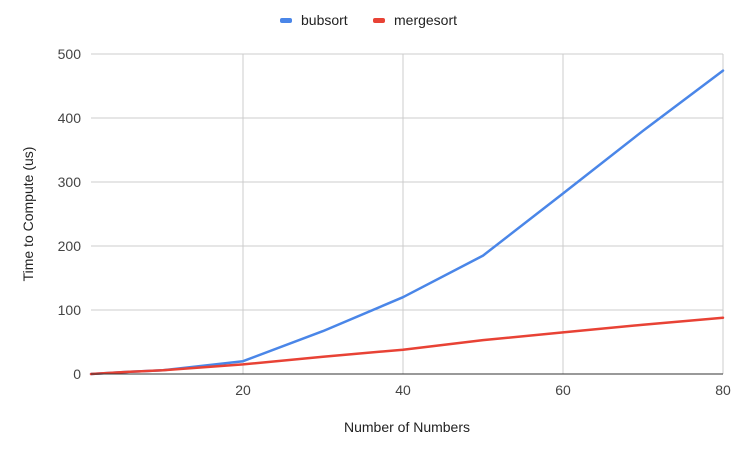 The width and height of the screenshot is (743, 449). I want to click on legend-label-bubsort: bubsort, so click(324, 20).